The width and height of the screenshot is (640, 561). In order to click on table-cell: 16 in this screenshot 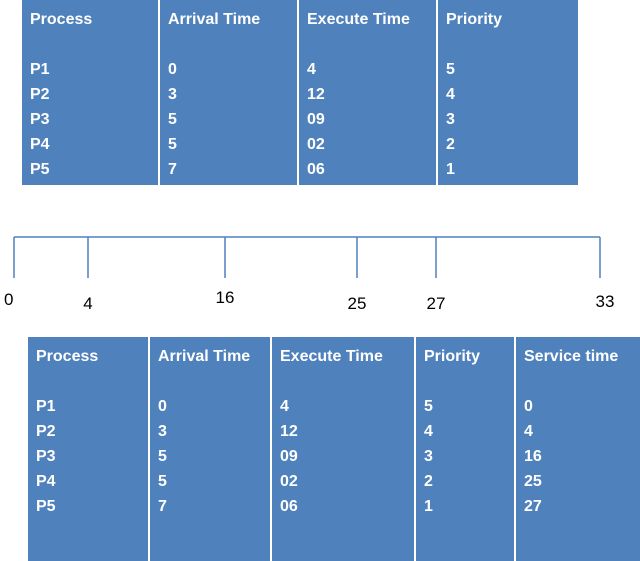, I will do `click(533, 456)`.